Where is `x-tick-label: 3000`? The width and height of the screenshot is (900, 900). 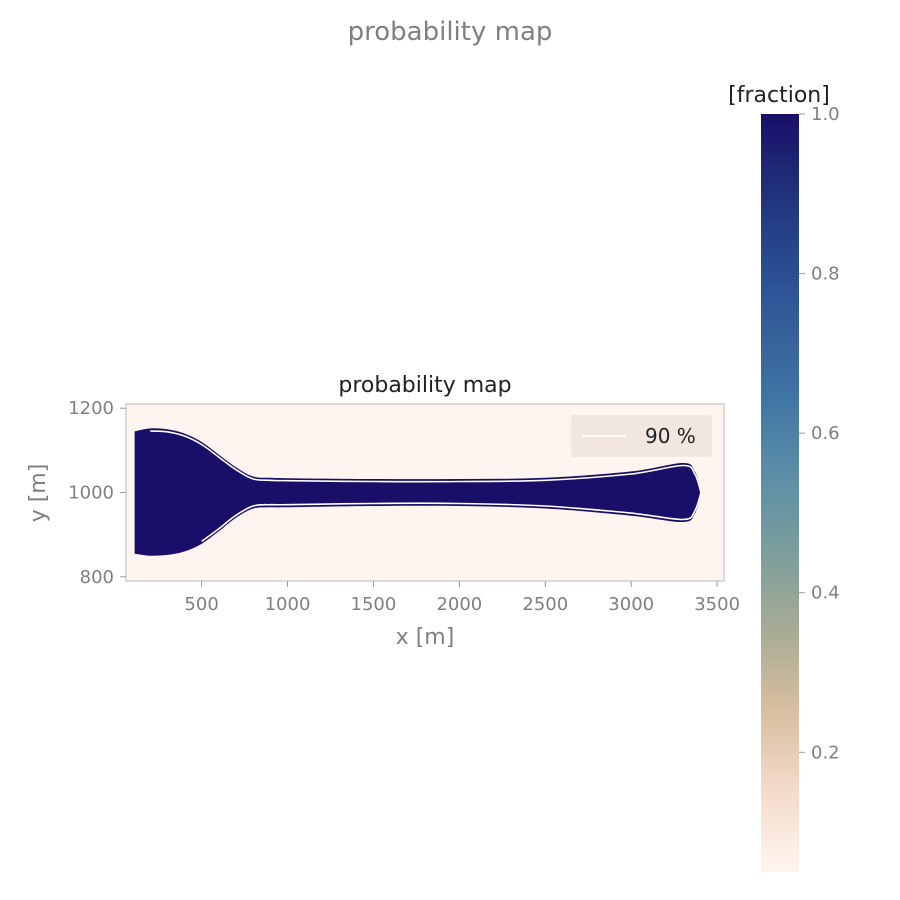
x-tick-label: 3000 is located at coordinates (631, 604).